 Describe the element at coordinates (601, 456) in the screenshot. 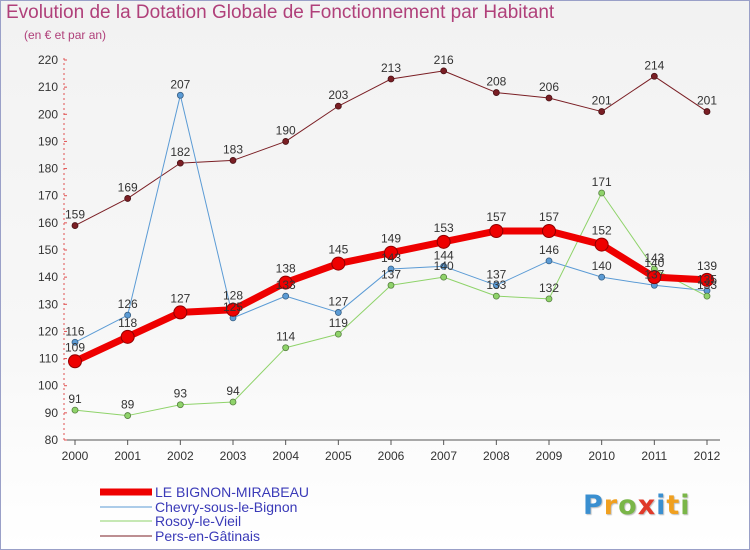

I see `x-tick-label: 2010` at that location.